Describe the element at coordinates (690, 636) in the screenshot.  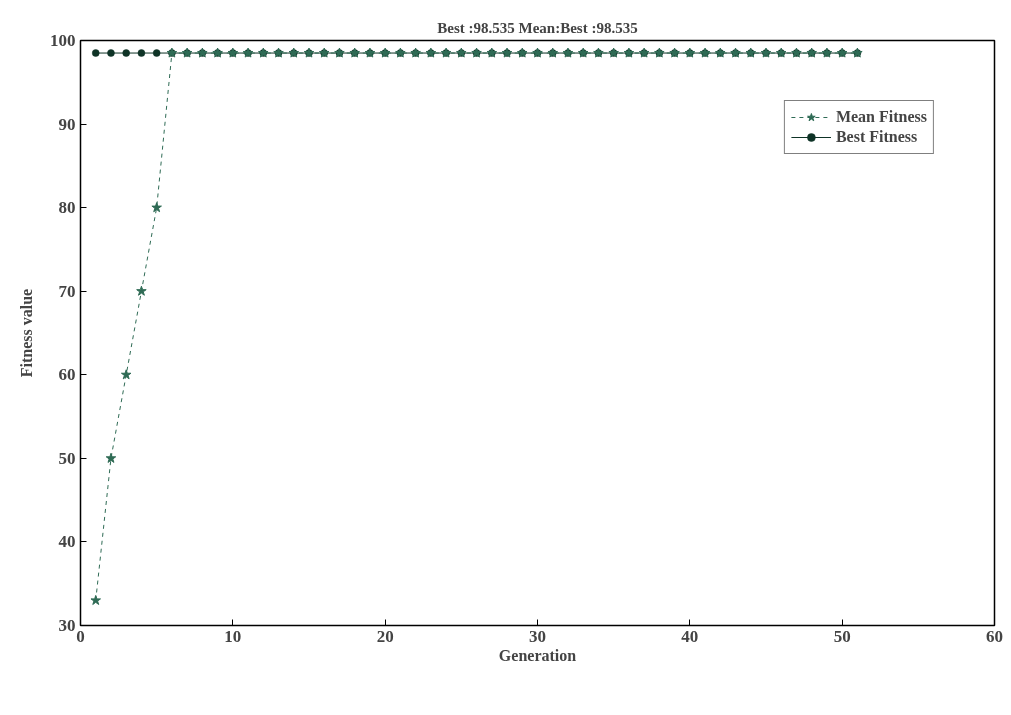
I see `x-tick-label: 40` at that location.